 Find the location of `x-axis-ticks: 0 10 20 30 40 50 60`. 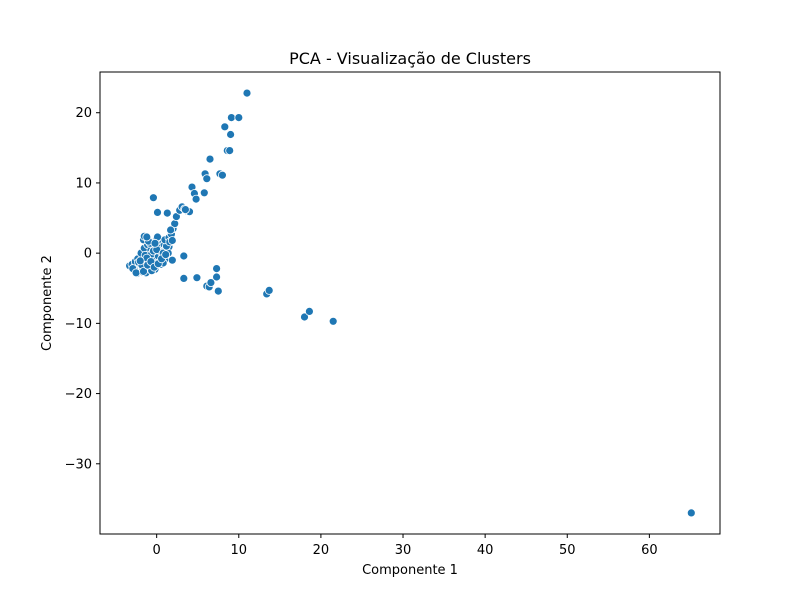

x-axis-ticks: 0 10 20 30 40 50 60 is located at coordinates (405, 546).